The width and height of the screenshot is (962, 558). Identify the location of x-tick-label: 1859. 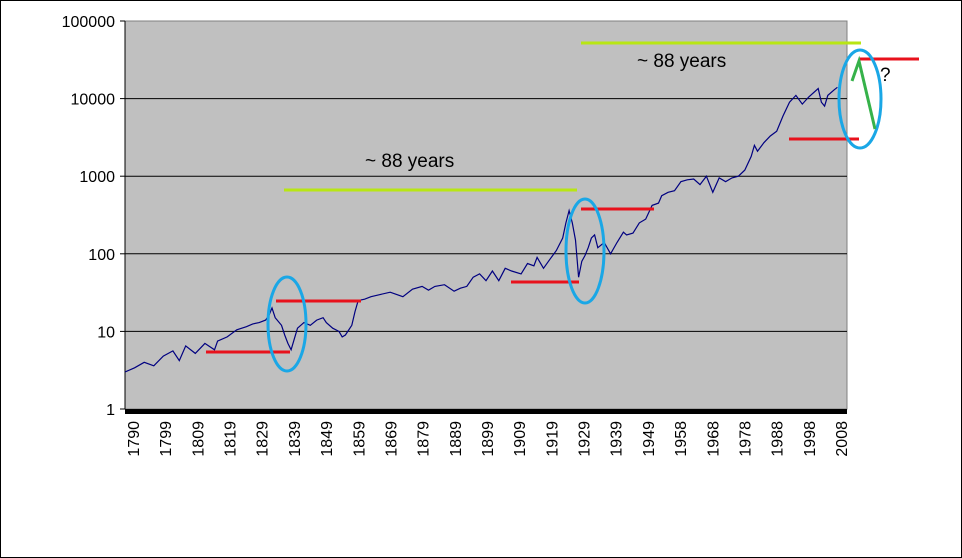
(359, 439).